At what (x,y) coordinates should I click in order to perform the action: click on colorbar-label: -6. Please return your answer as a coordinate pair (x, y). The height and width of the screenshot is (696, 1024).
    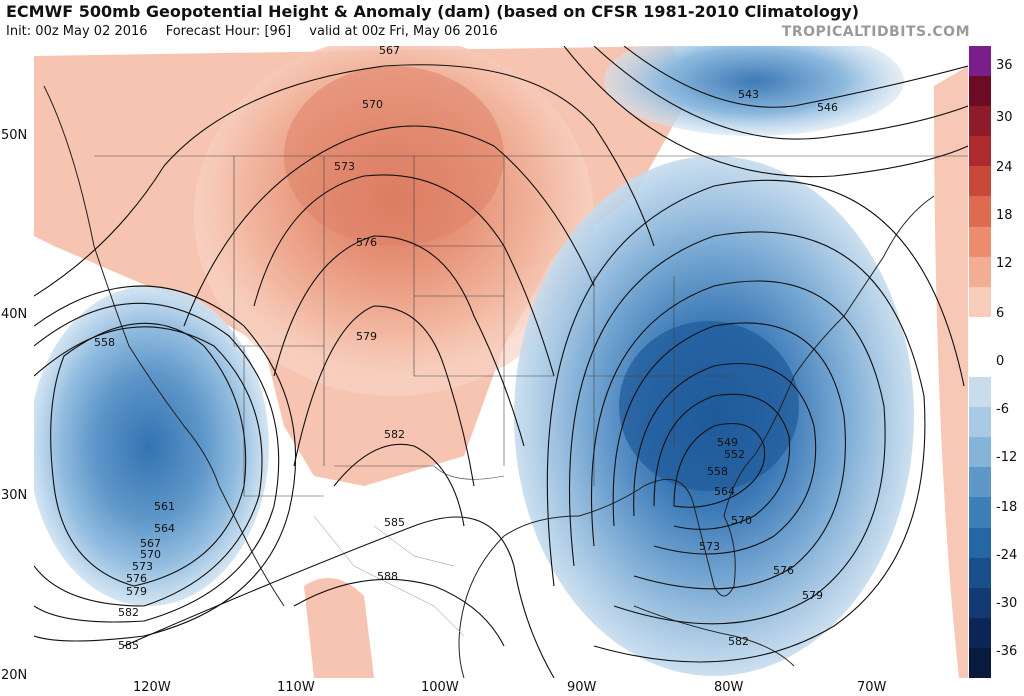
    Looking at the image, I should click on (1002, 409).